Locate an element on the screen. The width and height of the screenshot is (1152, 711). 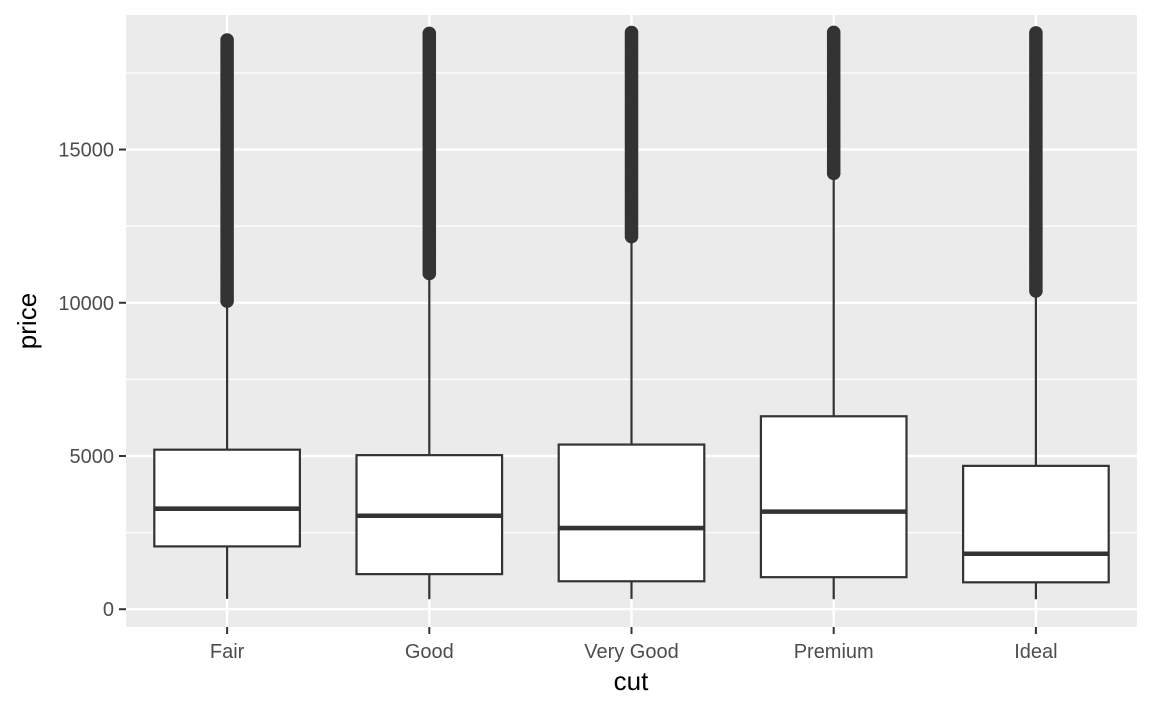
y-axis-title: price is located at coordinates (27, 321).